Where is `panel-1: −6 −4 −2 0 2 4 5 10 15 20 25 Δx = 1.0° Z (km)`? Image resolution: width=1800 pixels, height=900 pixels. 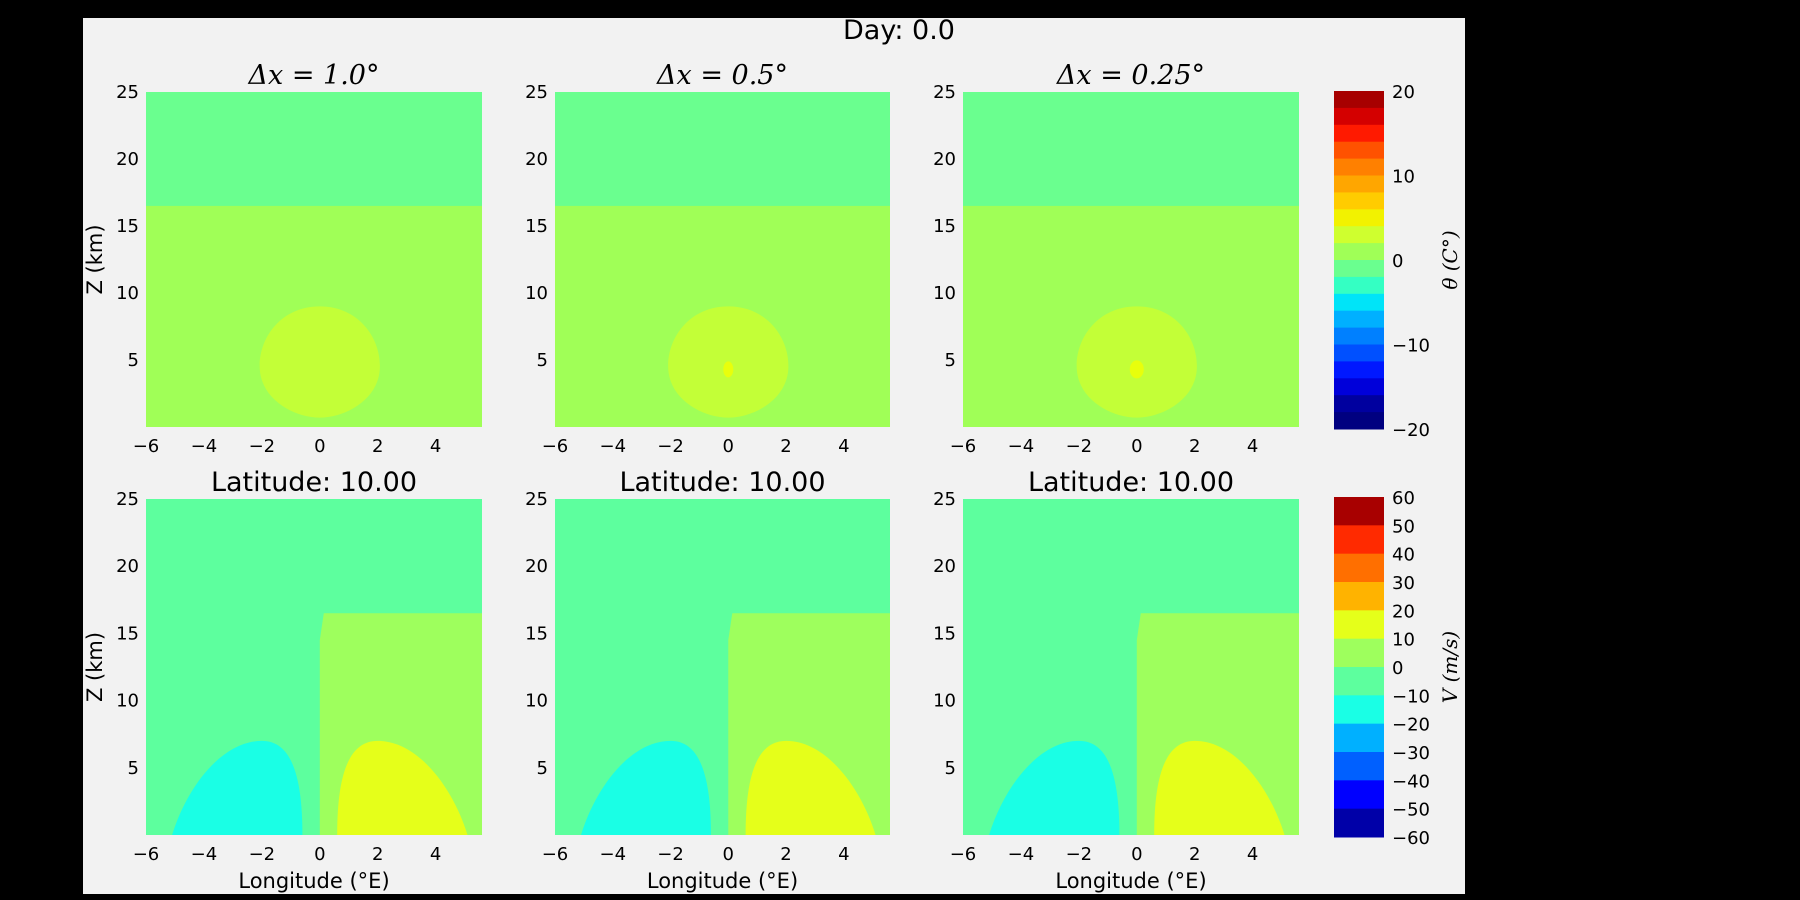
panel-1: −6 −4 −2 0 2 4 5 10 15 20 25 Δx = 1.0° Z (km) is located at coordinates (282, 258).